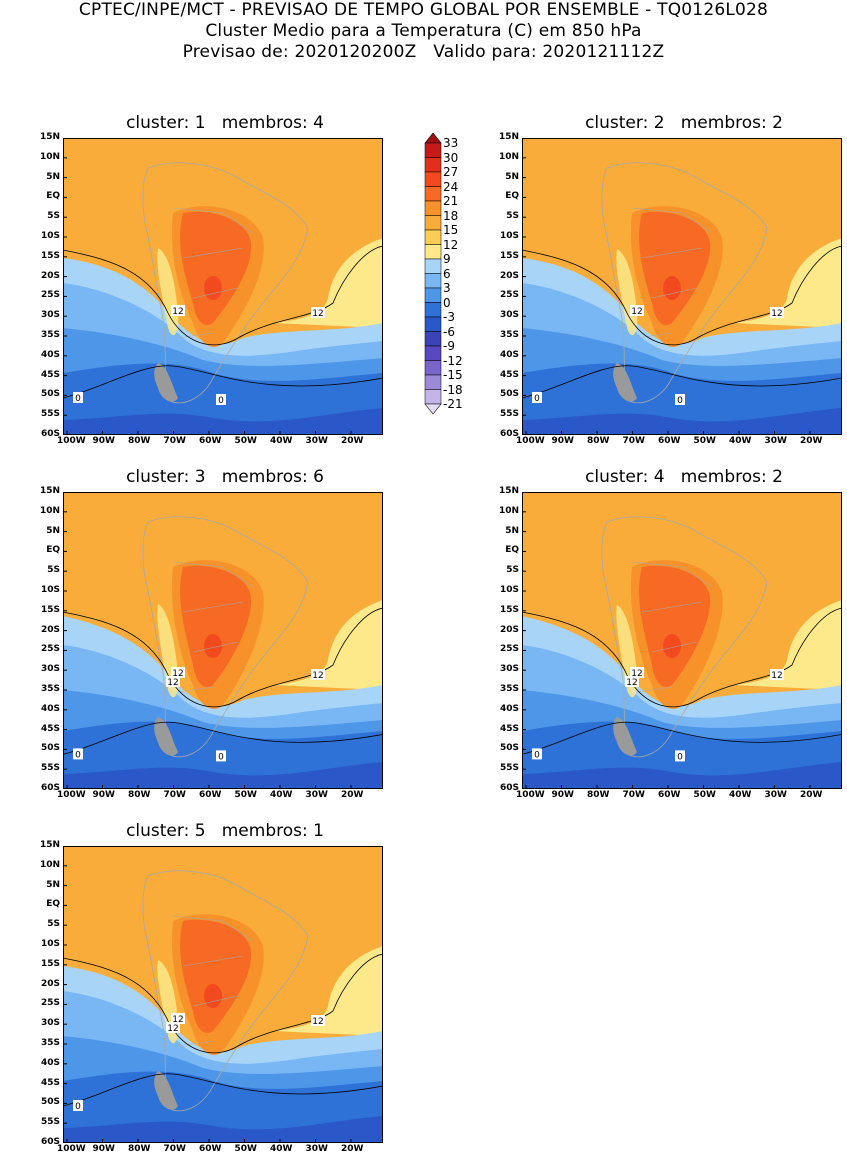 The height and width of the screenshot is (1157, 847). Describe the element at coordinates (50, 983) in the screenshot. I see `lat-tick-label: 20S` at that location.